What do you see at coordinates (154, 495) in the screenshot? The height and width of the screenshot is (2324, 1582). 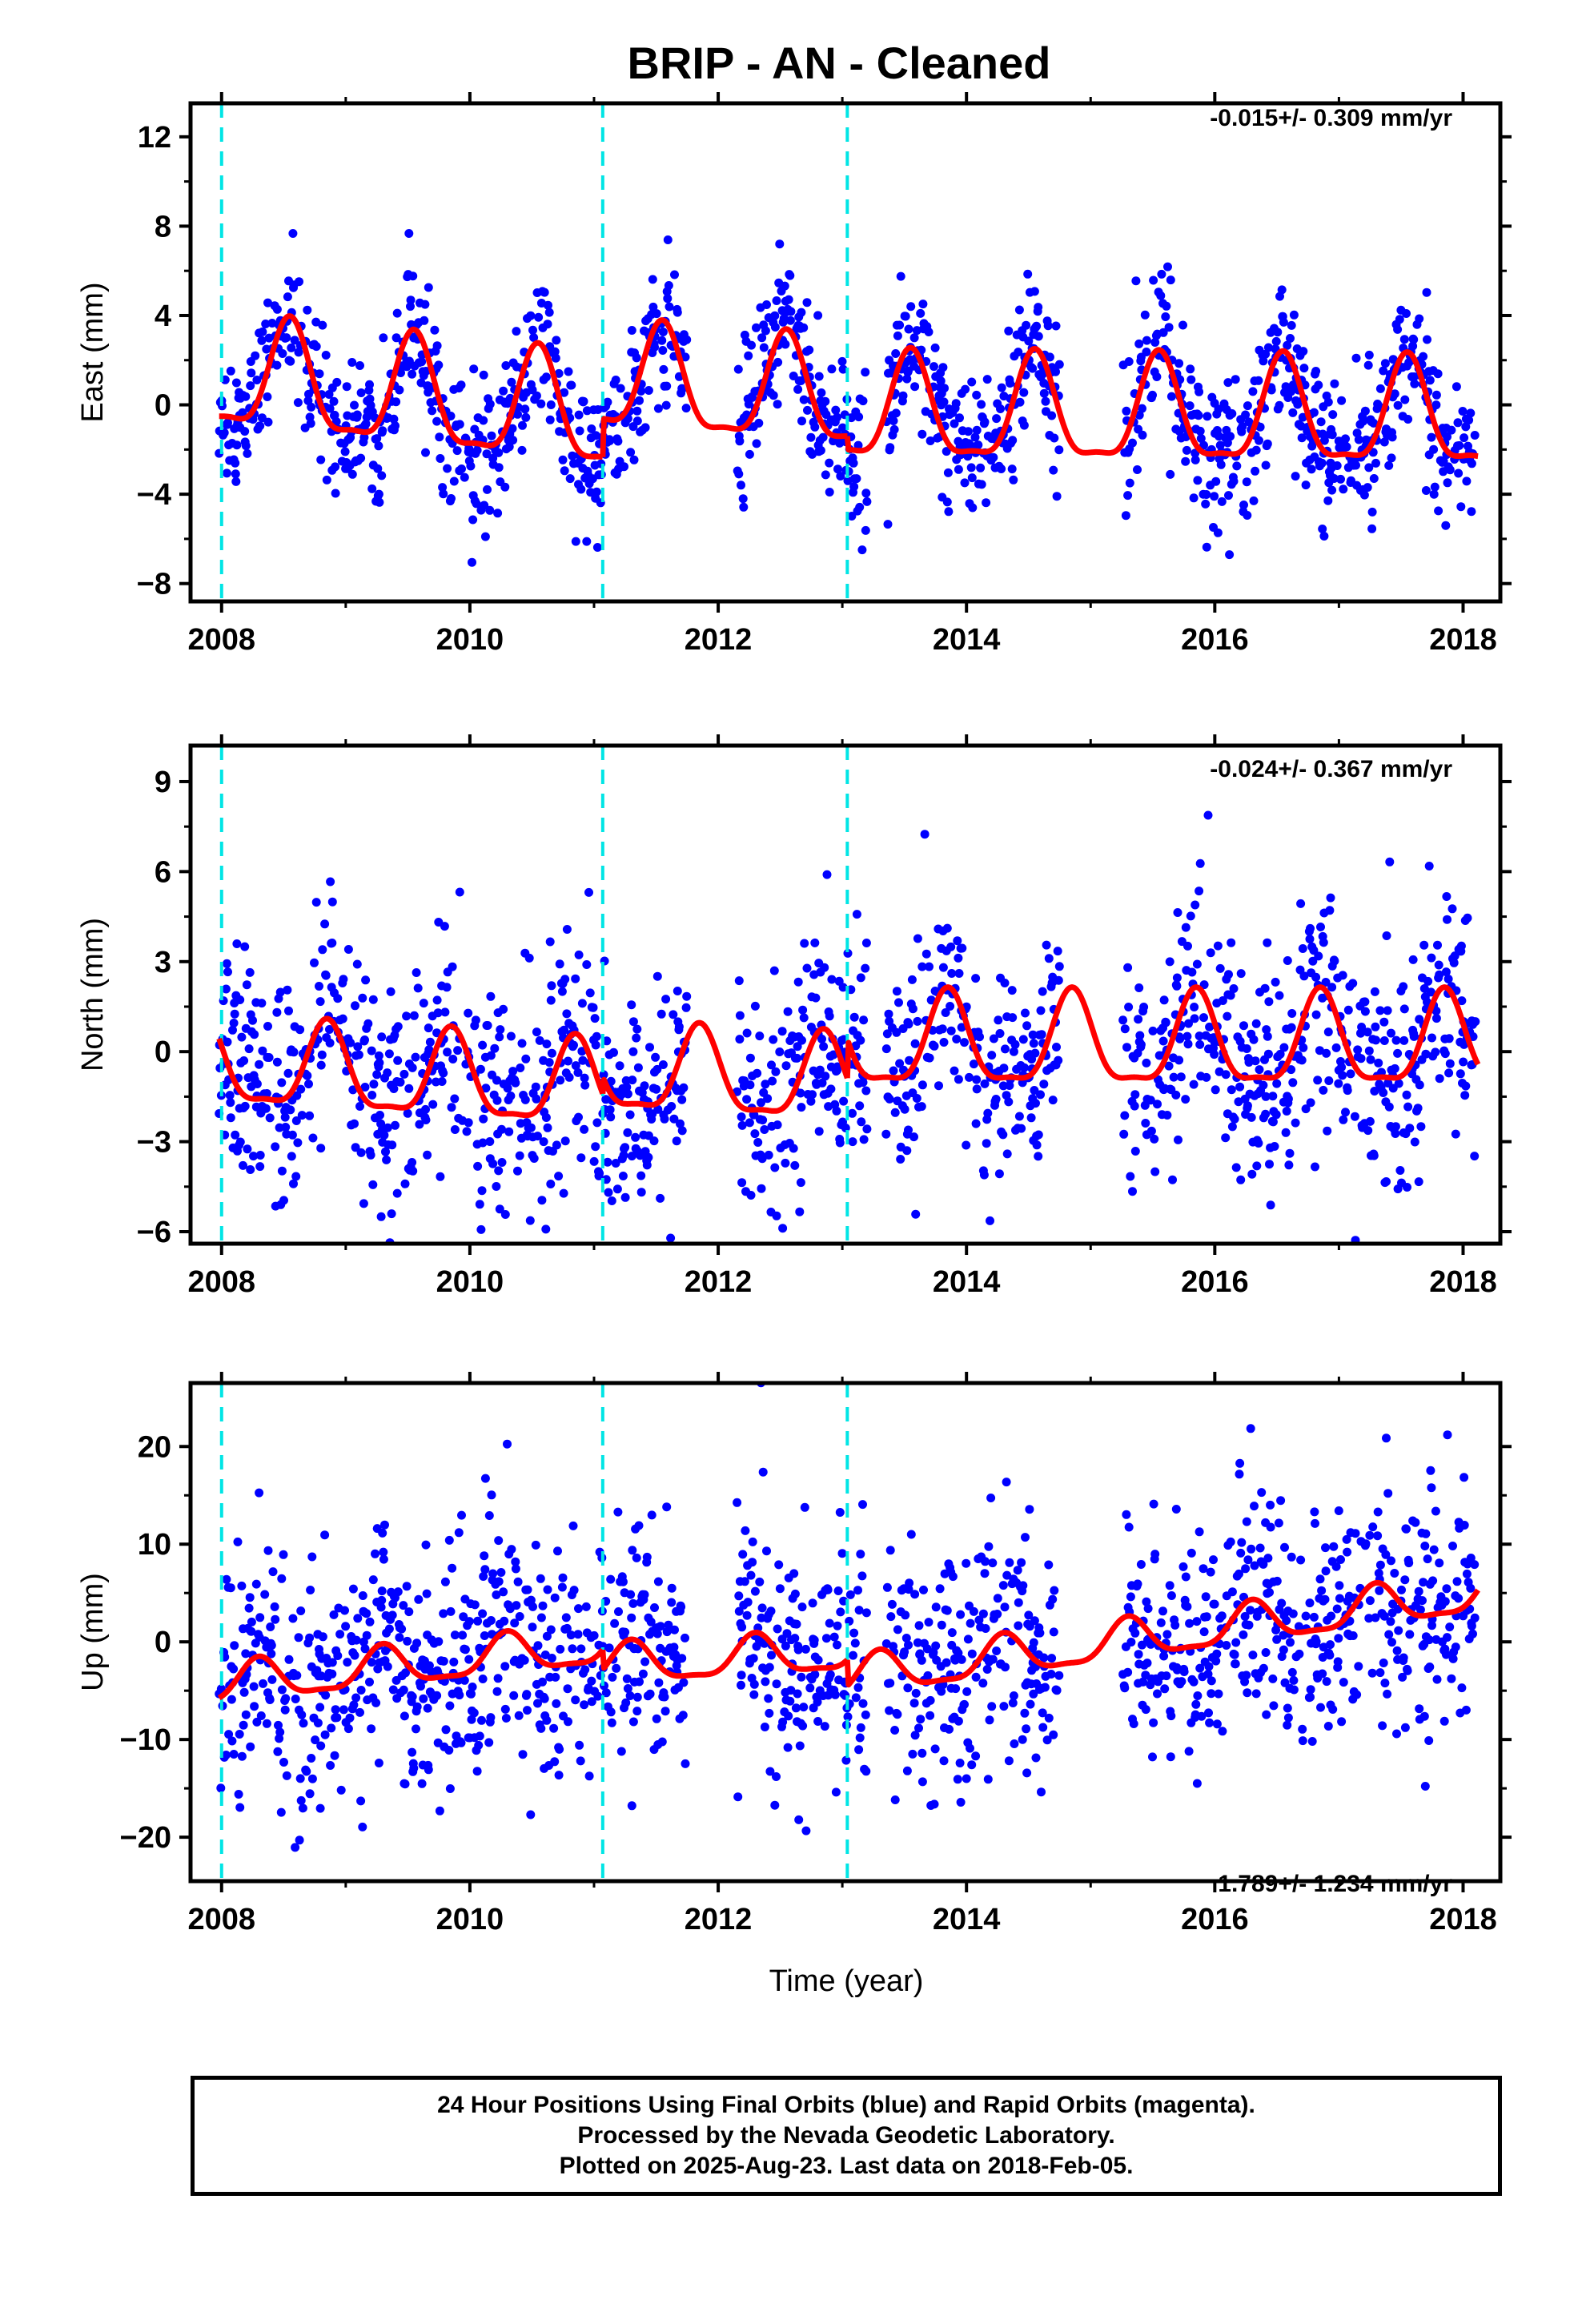 I see `y-tick-label: −4` at bounding box center [154, 495].